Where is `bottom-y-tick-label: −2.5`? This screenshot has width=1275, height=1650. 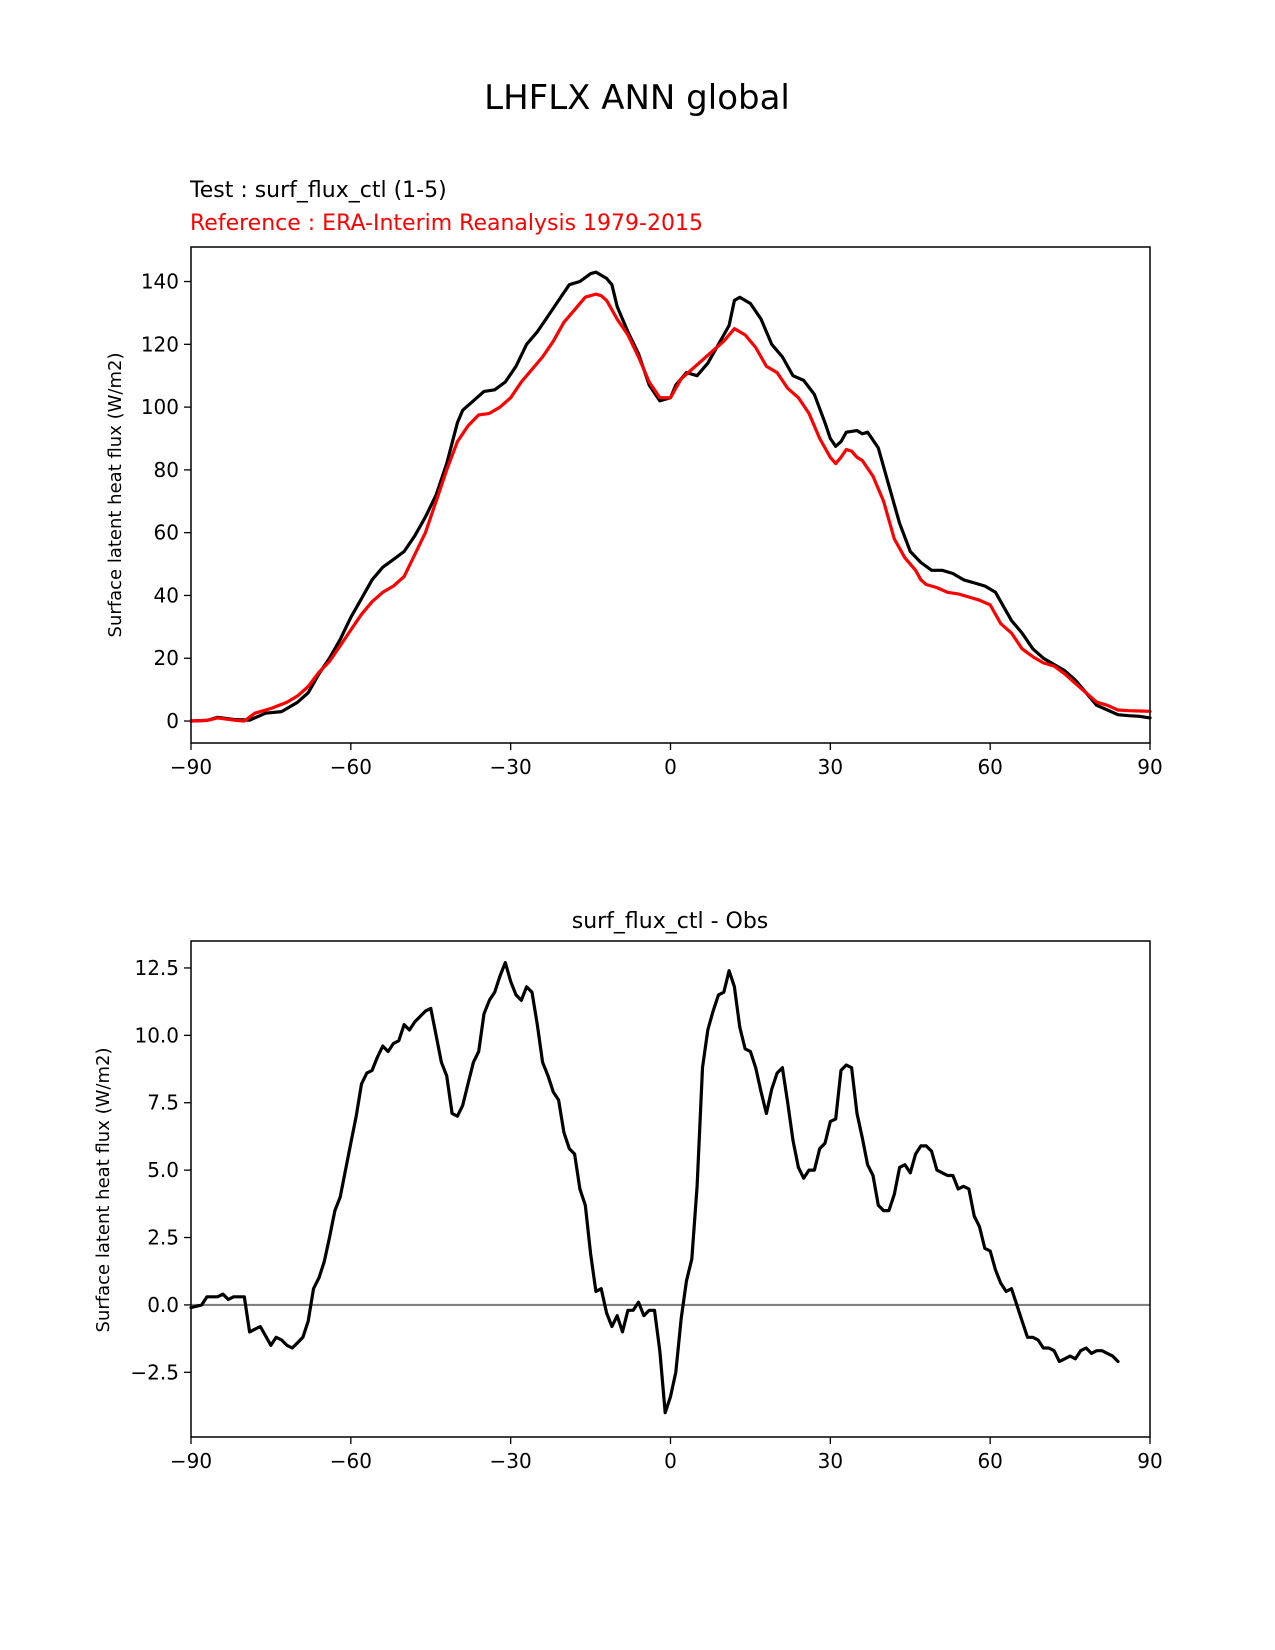 bottom-y-tick-label: −2.5 is located at coordinates (154, 1372).